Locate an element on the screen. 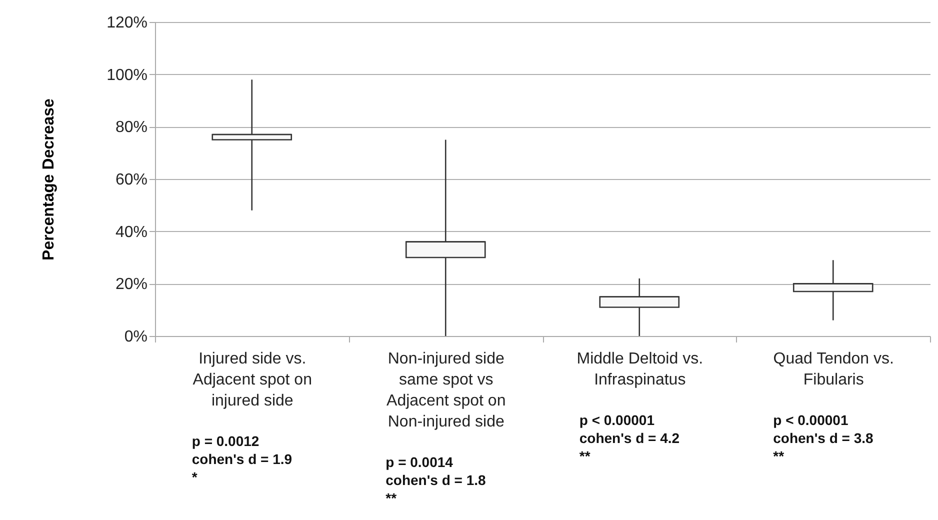 The width and height of the screenshot is (938, 520). y-tick-label: 80% is located at coordinates (131, 127).